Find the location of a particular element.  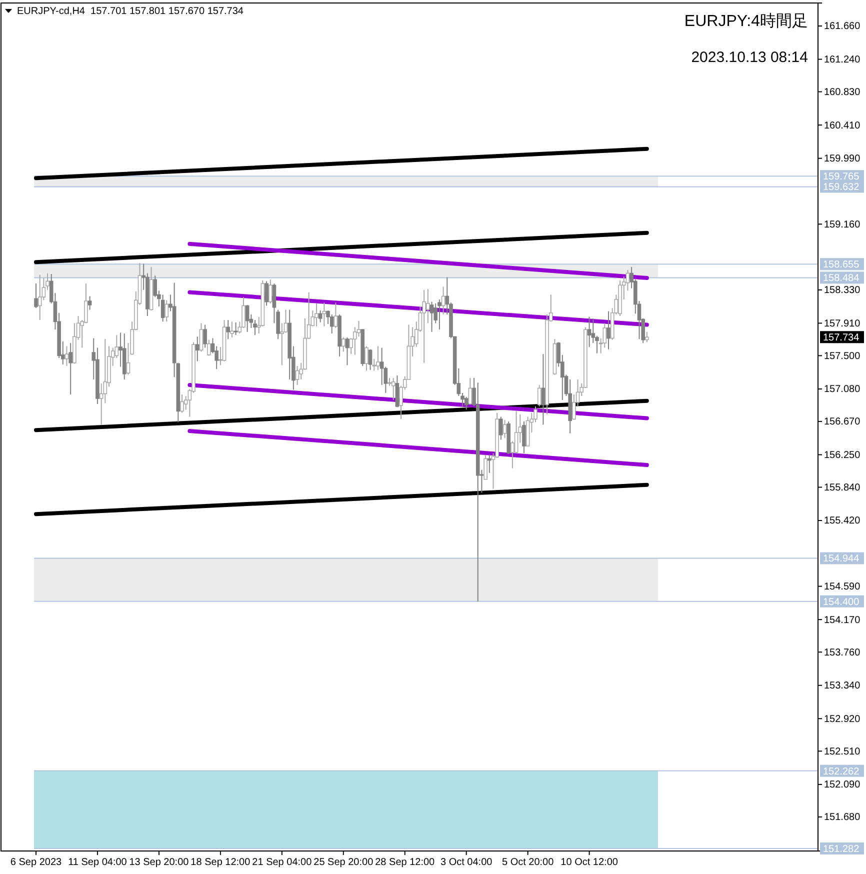

x-tick-label: 21 Sep 04:00 is located at coordinates (282, 862).